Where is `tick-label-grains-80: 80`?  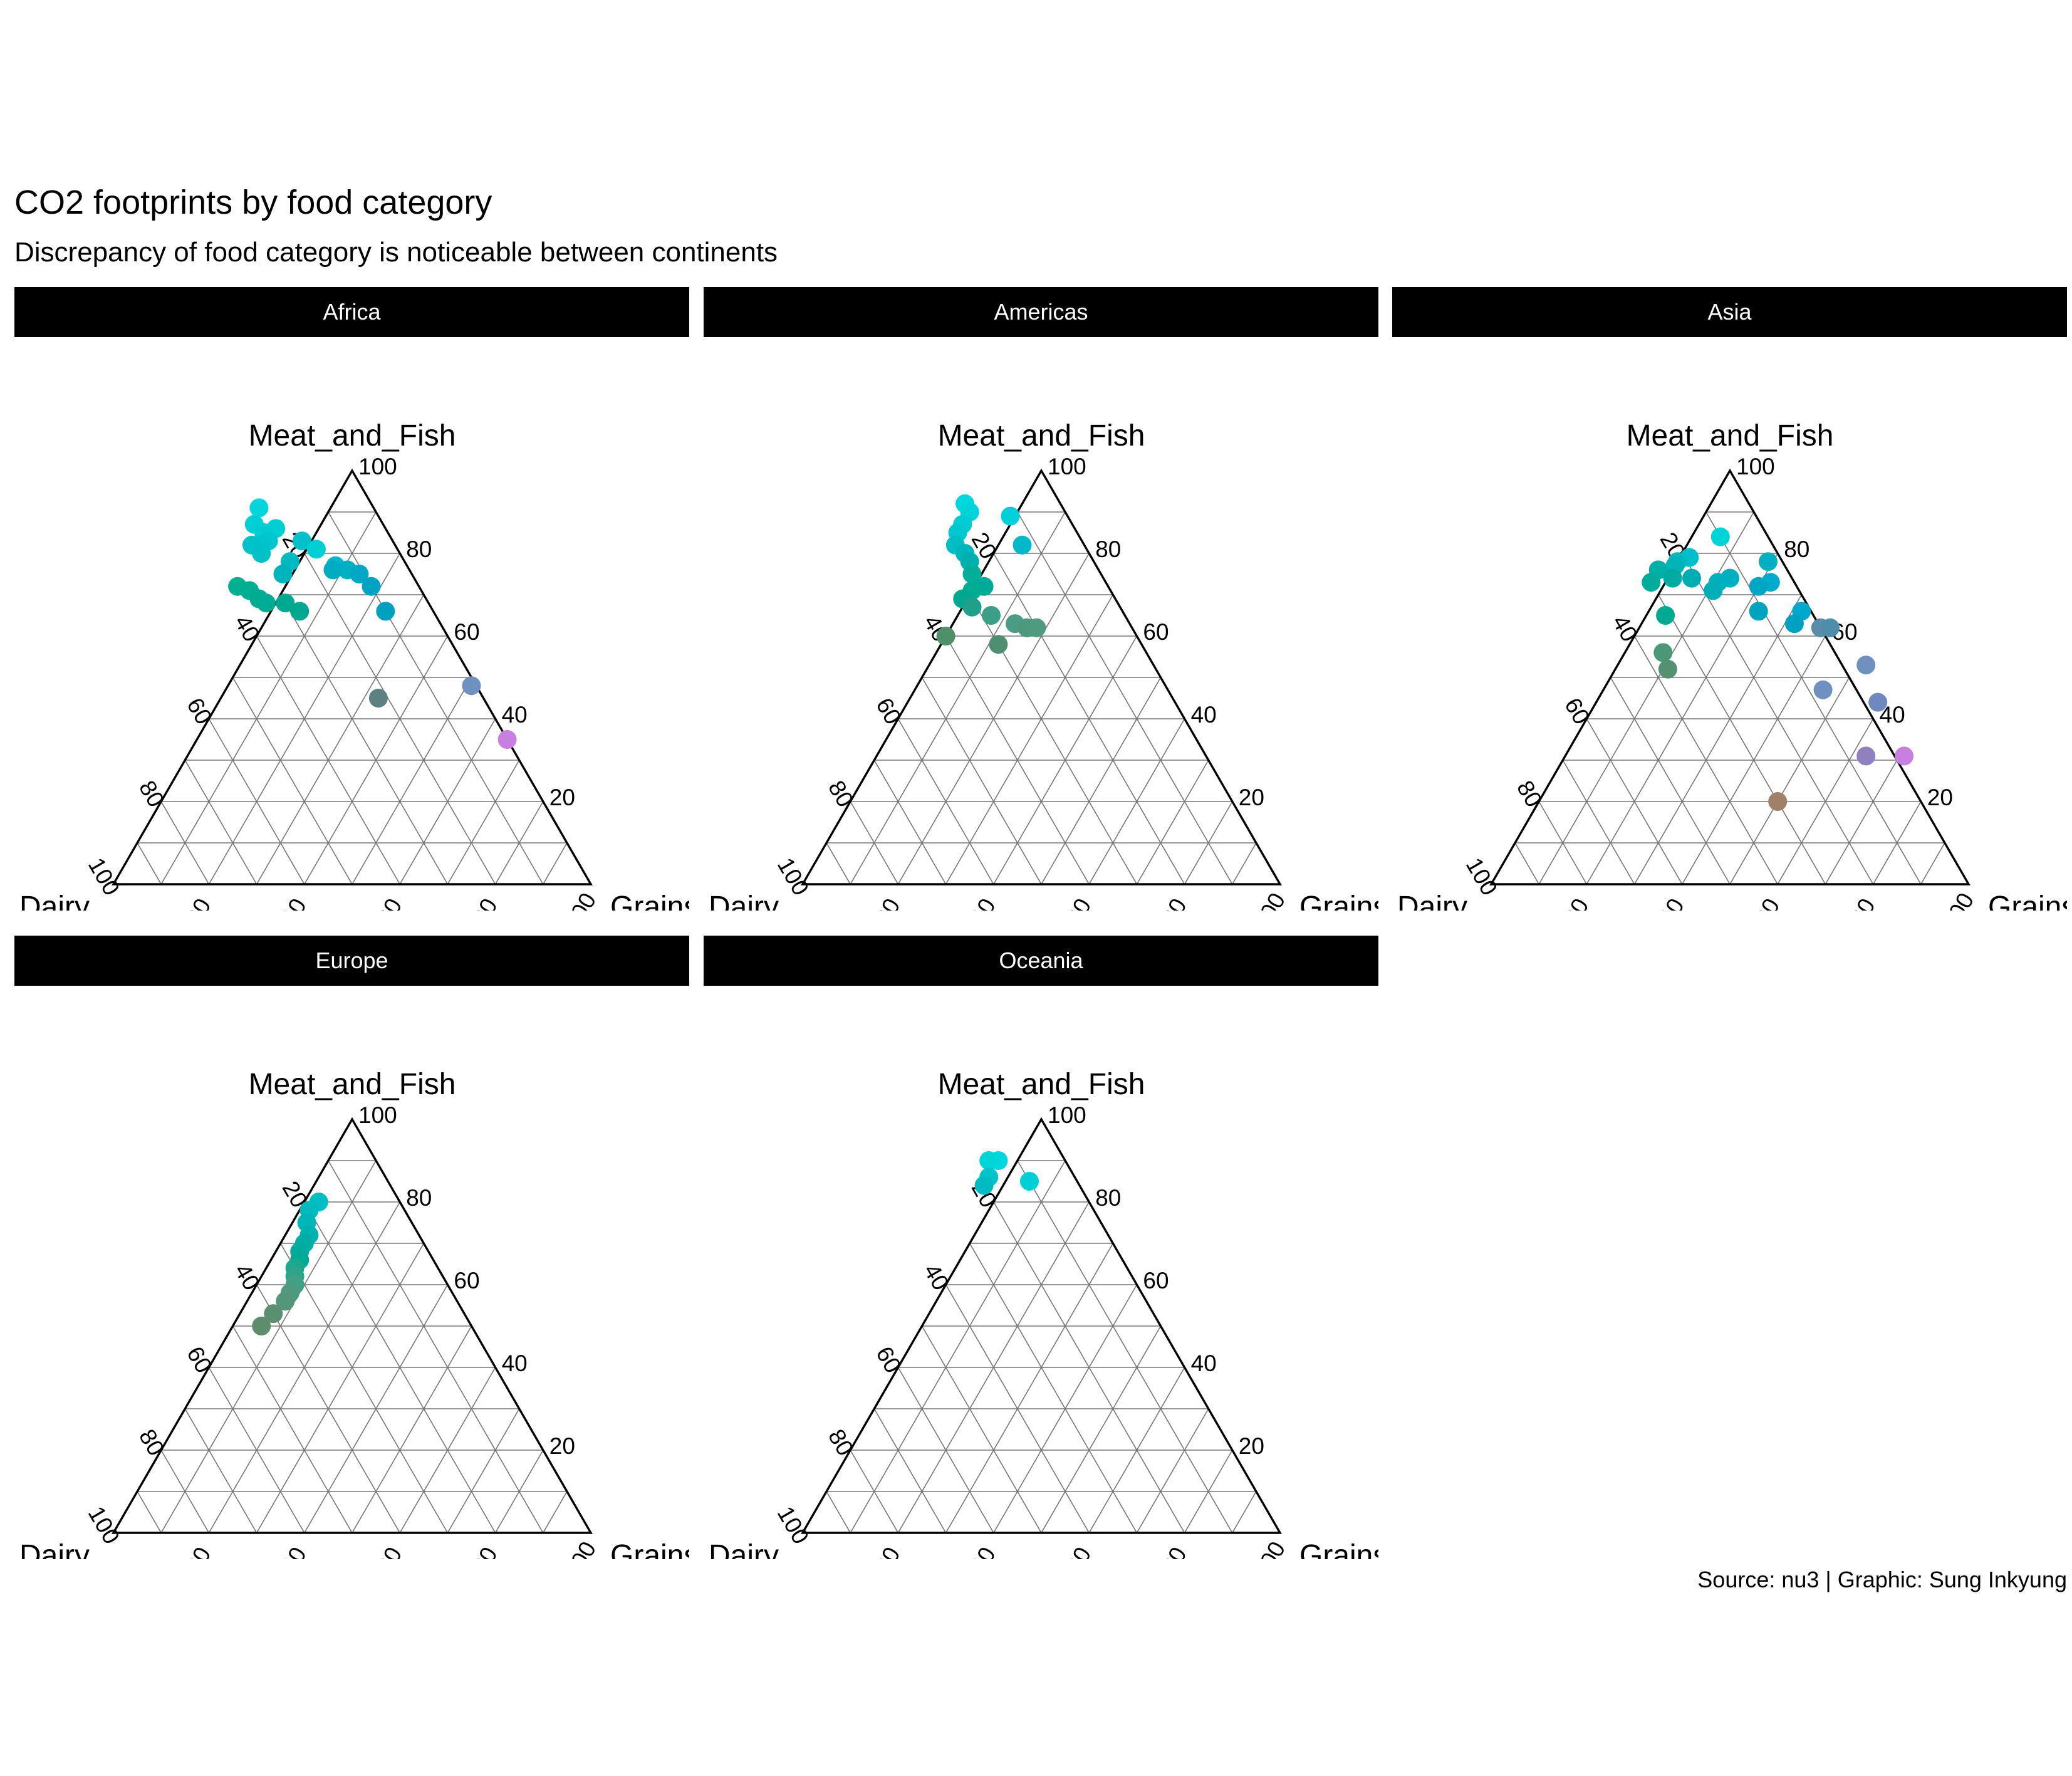
tick-label-grains-80: 80 is located at coordinates (1174, 903).